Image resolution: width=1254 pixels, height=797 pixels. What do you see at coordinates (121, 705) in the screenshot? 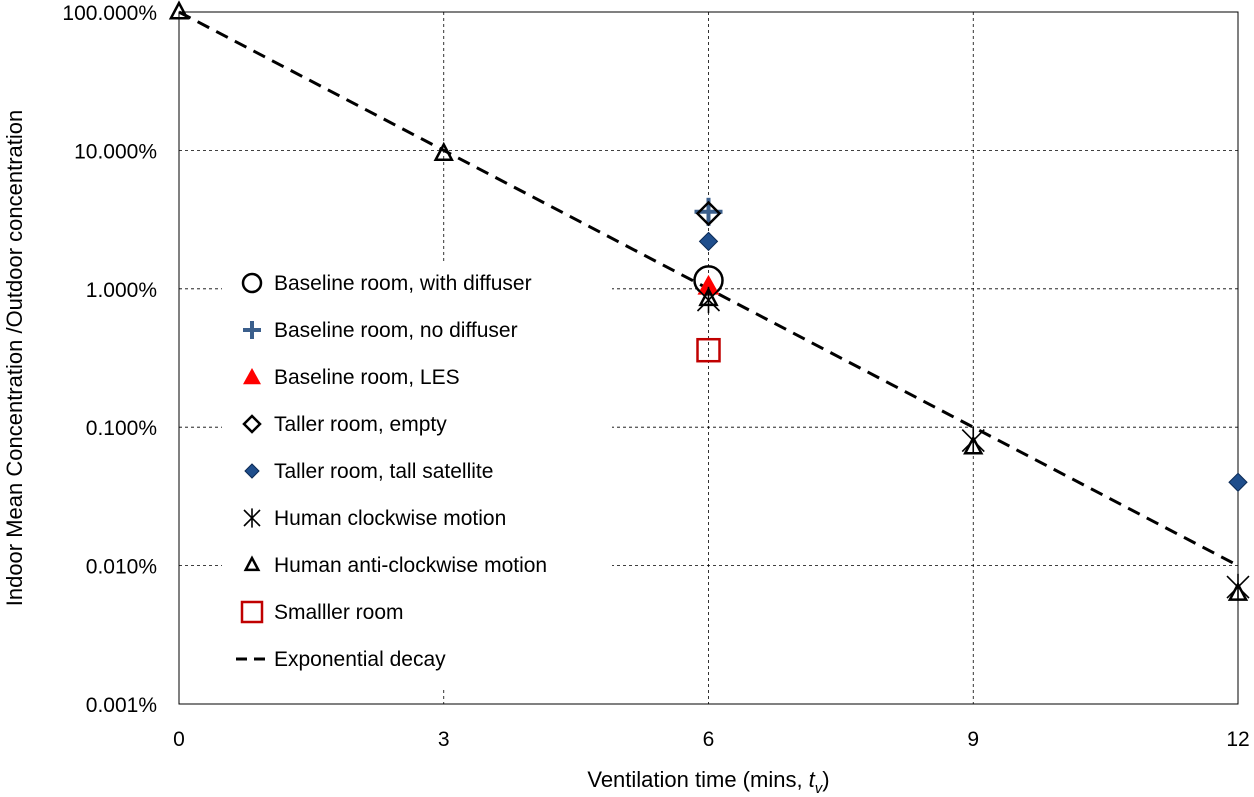
I see `y-tick-label: 0.001%` at bounding box center [121, 705].